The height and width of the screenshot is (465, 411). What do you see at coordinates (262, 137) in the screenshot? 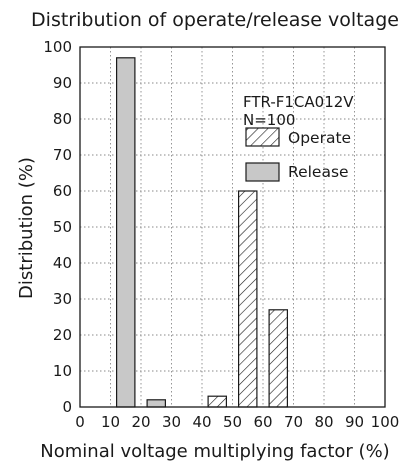
I see `legend-swatch-operate` at bounding box center [262, 137].